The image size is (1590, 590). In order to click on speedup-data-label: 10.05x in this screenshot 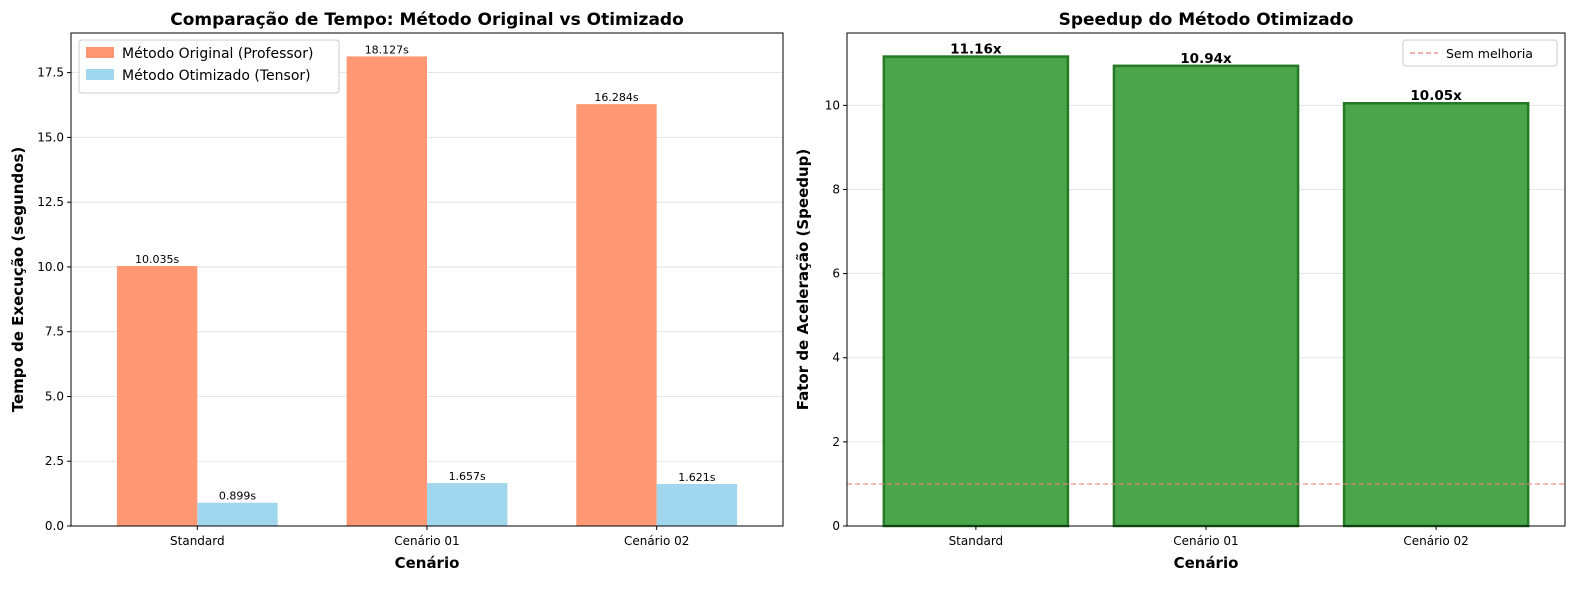, I will do `click(1436, 96)`.